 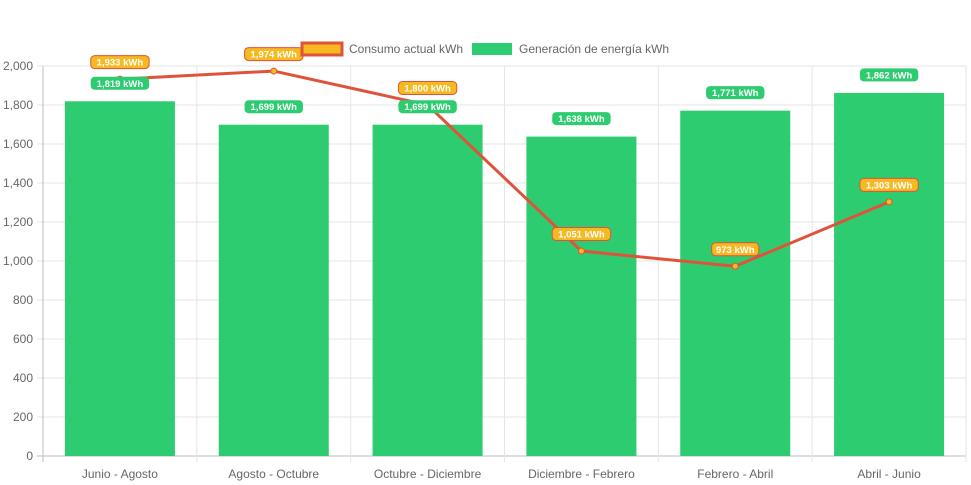 What do you see at coordinates (23, 339) in the screenshot?
I see `y-tick-label: 600` at bounding box center [23, 339].